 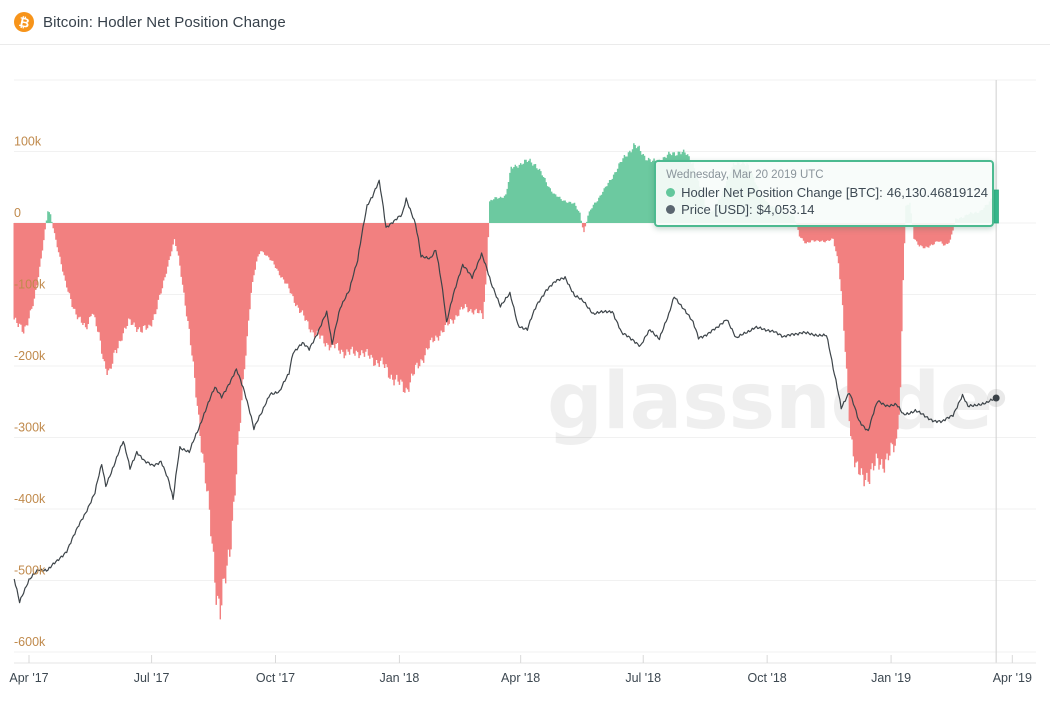 What do you see at coordinates (643, 678) in the screenshot?
I see `x-axis-label: Jul '18` at bounding box center [643, 678].